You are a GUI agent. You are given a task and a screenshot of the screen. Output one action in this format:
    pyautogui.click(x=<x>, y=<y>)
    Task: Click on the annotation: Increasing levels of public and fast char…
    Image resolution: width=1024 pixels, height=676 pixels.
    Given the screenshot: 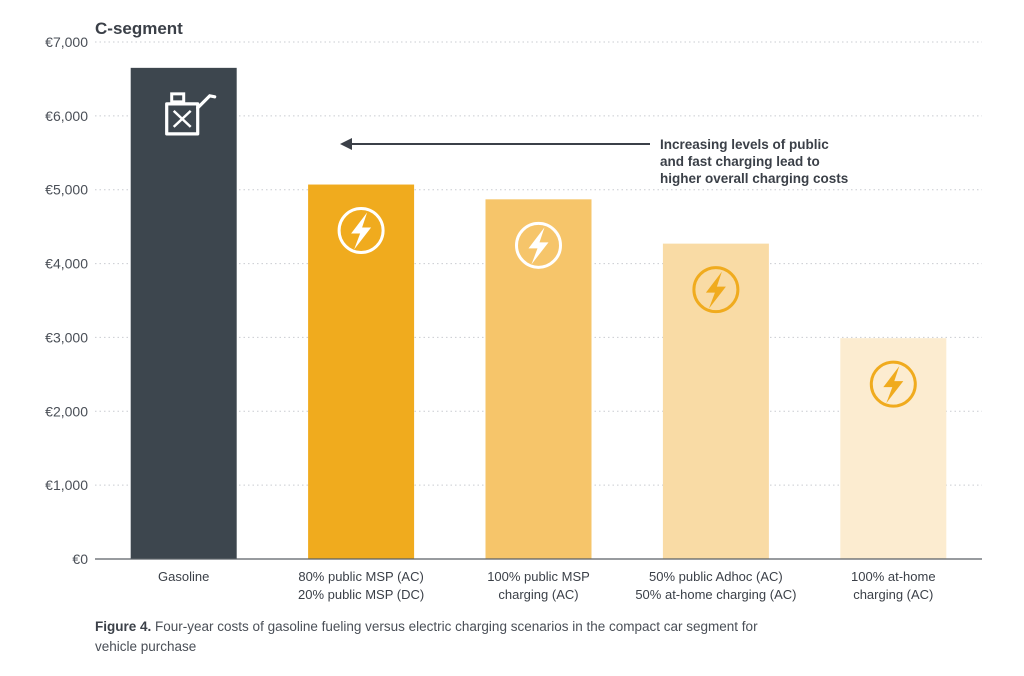 What is the action you would take?
    pyautogui.click(x=594, y=161)
    